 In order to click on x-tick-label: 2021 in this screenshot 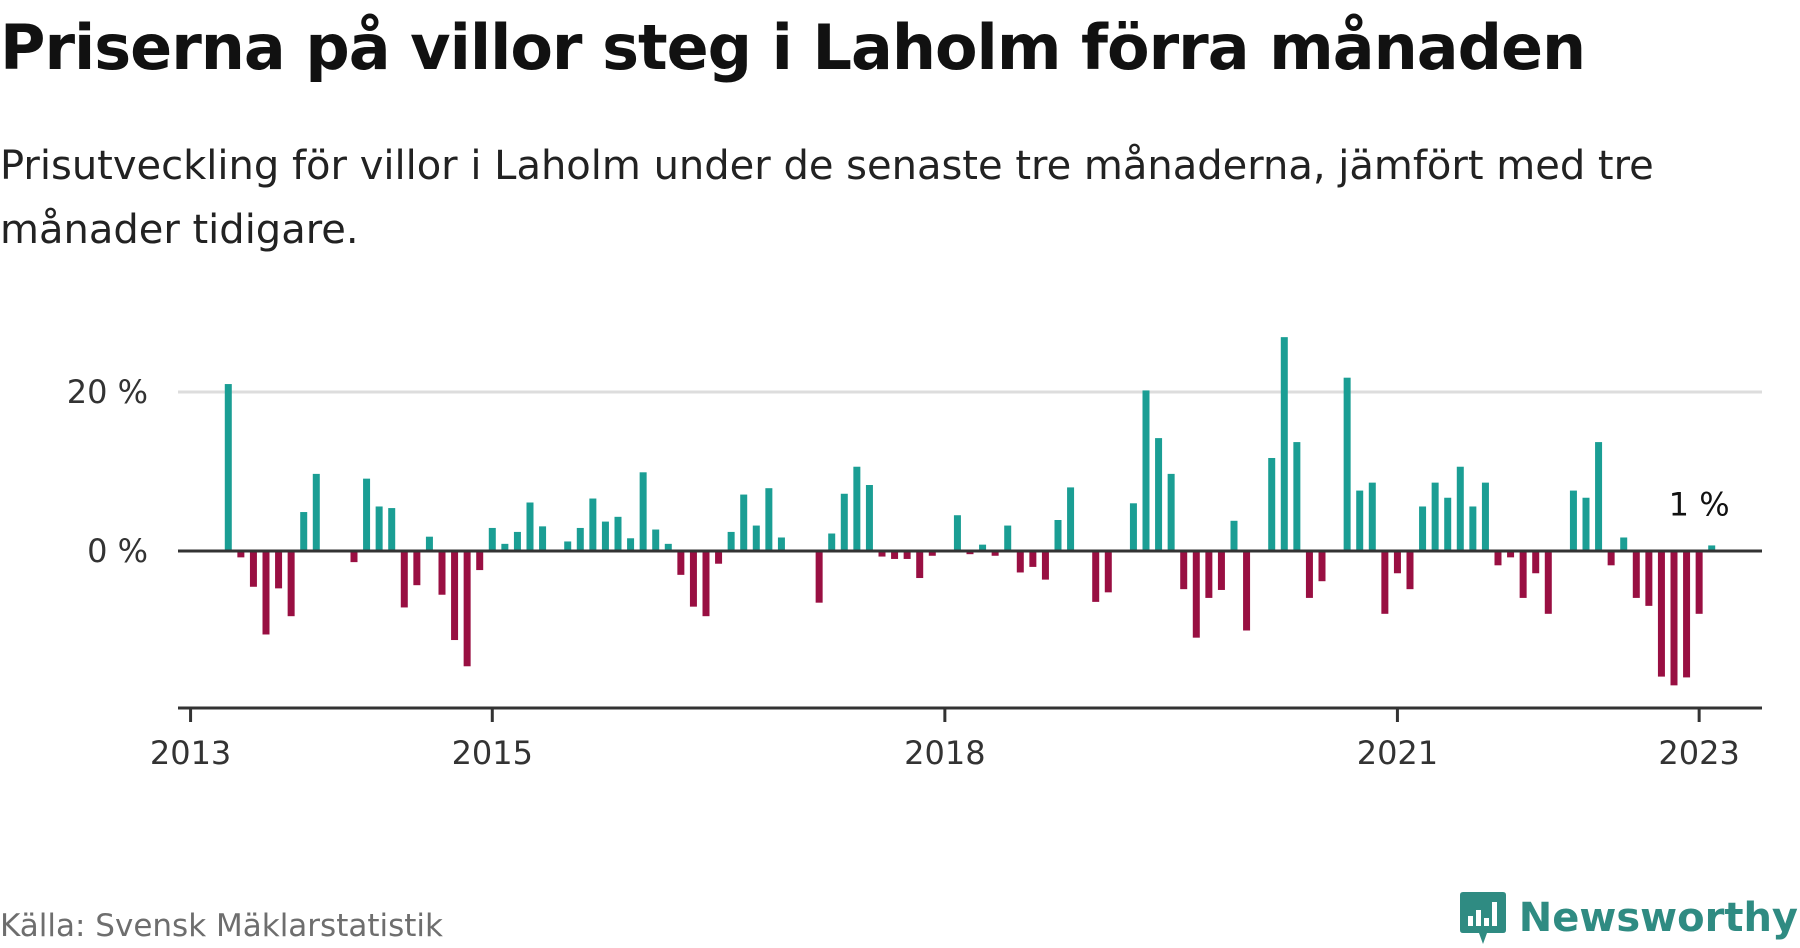, I will do `click(1397, 753)`.